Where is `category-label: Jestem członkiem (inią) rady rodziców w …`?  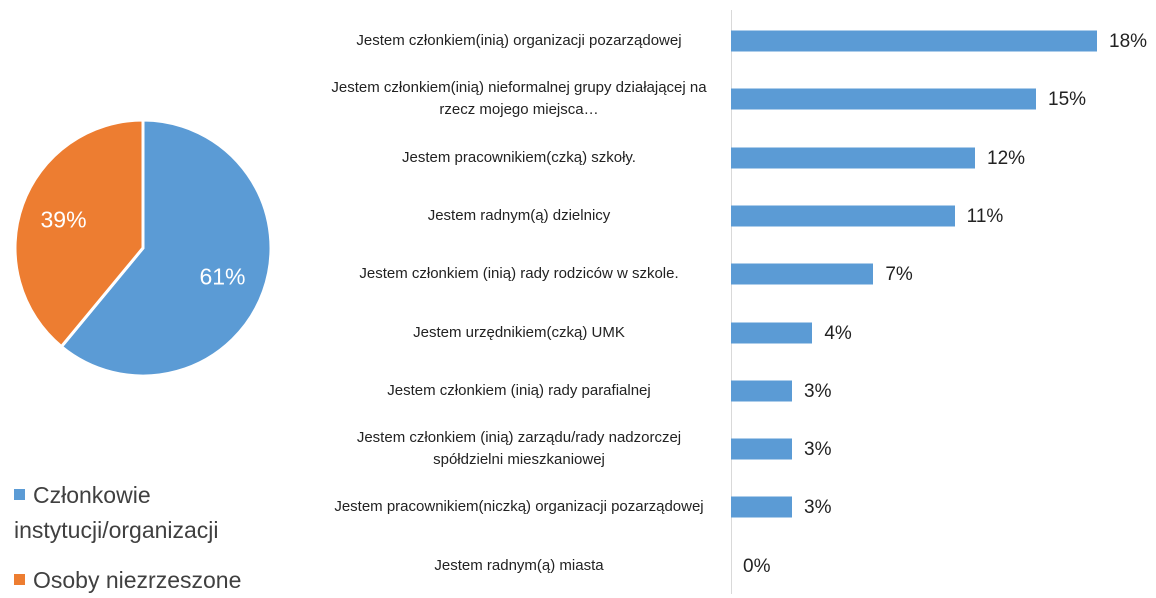
category-label: Jestem członkiem (inią) rady rodziców w … is located at coordinates (519, 274).